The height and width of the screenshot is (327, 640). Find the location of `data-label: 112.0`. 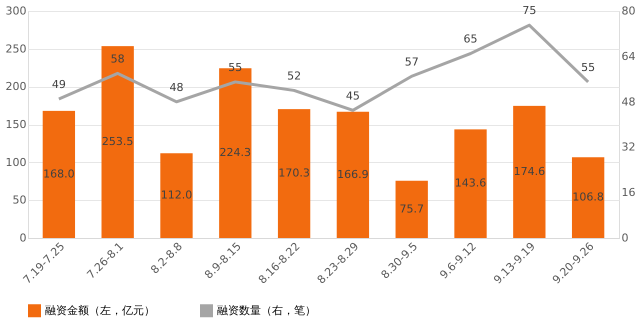

data-label: 112.0 is located at coordinates (176, 195).